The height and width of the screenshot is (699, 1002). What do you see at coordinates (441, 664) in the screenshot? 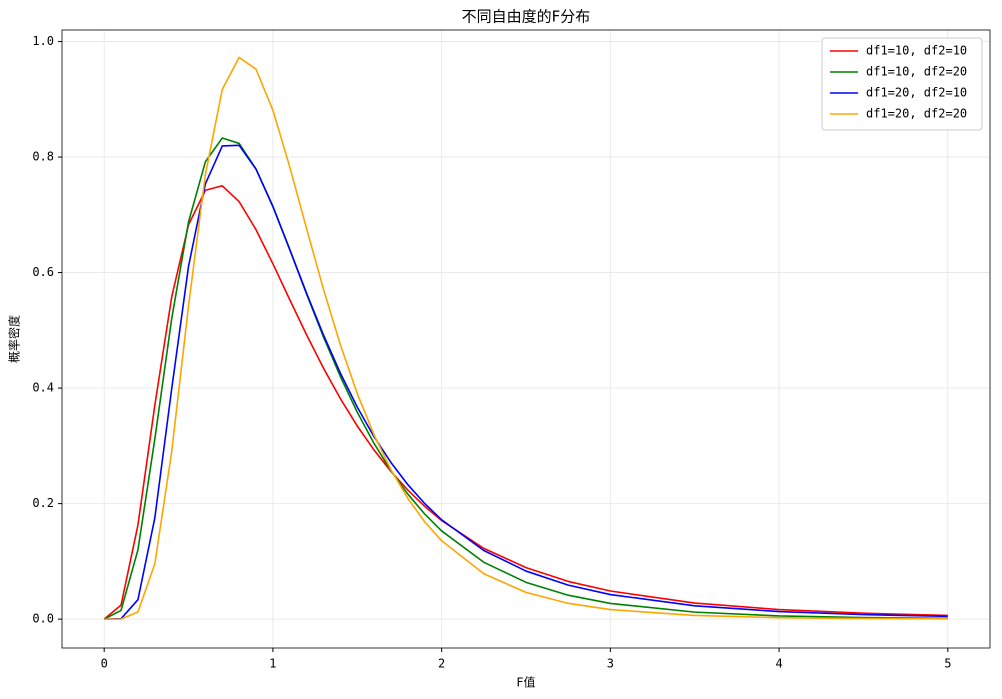
I see `x-tick-label: 2` at bounding box center [441, 664].